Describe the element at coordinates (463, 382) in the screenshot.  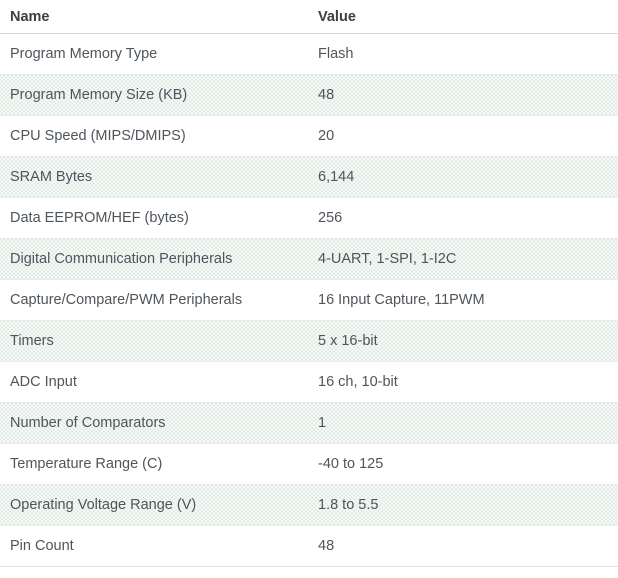
I see `spec-value: 16 ch, 10-bit` at that location.